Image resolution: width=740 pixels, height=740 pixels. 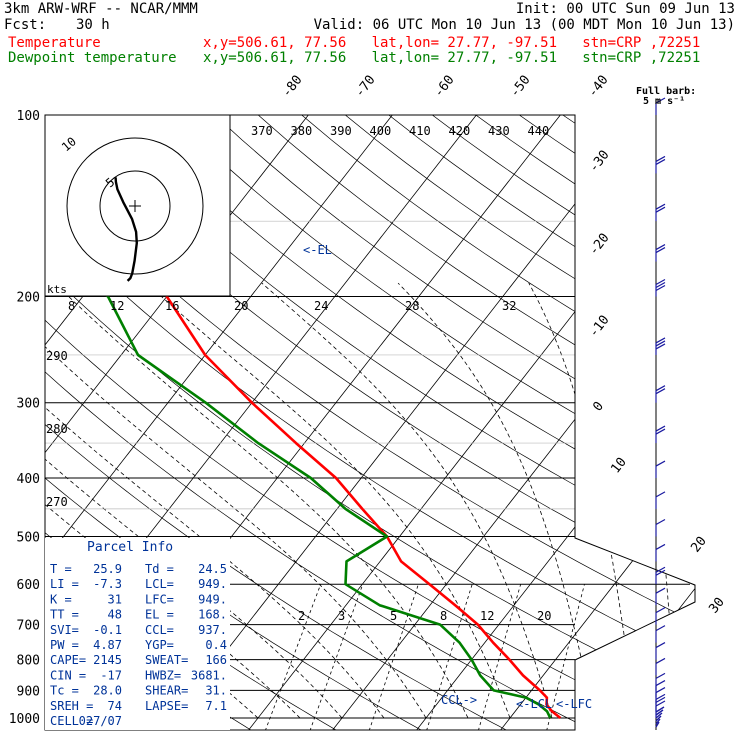 What do you see at coordinates (539, 131) in the screenshot?
I see `theta-label: 440` at bounding box center [539, 131].